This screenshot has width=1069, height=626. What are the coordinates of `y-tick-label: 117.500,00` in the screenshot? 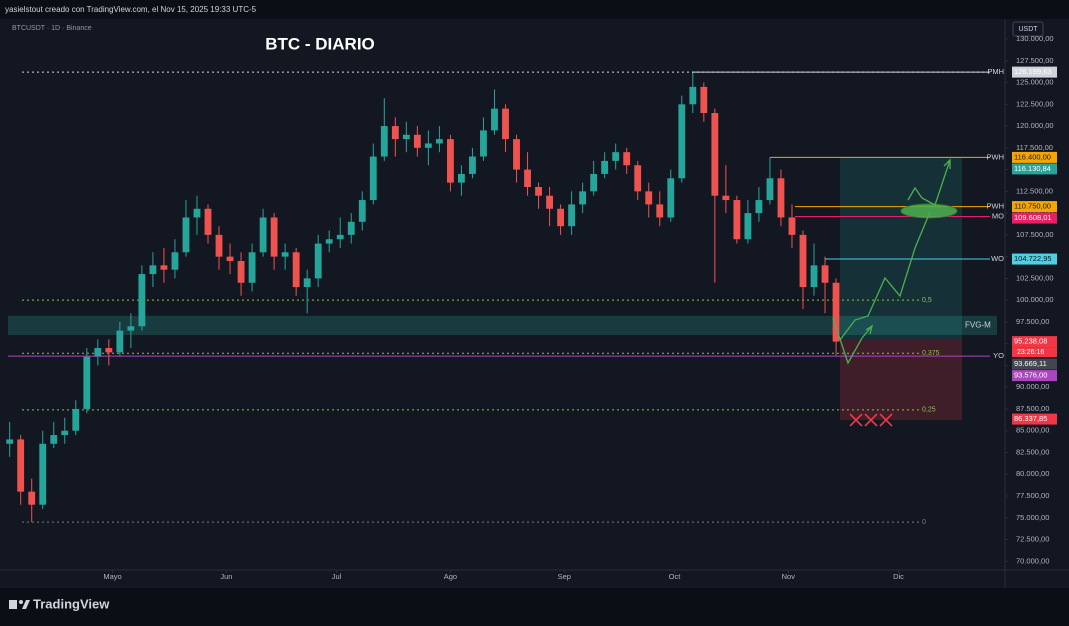 It's located at (1034, 147).